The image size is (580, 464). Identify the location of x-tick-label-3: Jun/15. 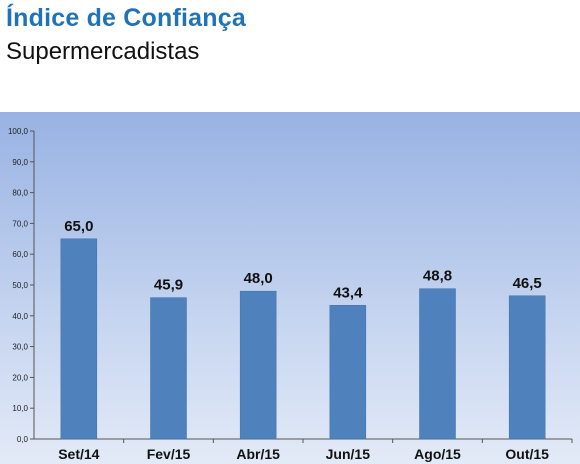
(348, 454).